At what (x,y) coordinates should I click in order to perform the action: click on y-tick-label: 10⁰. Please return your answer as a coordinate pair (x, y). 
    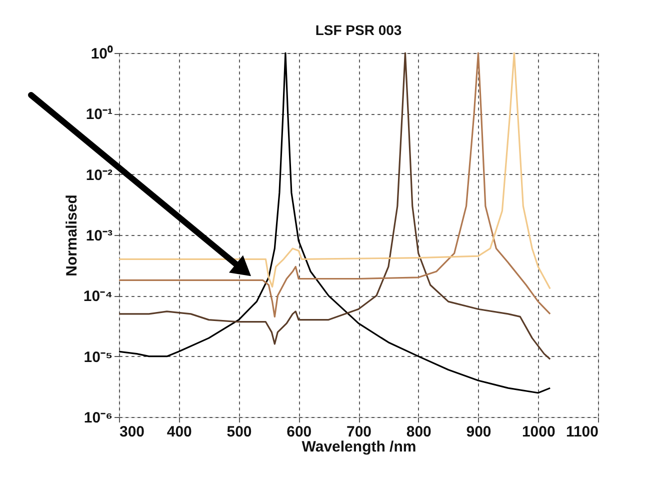
    Looking at the image, I should click on (102, 53).